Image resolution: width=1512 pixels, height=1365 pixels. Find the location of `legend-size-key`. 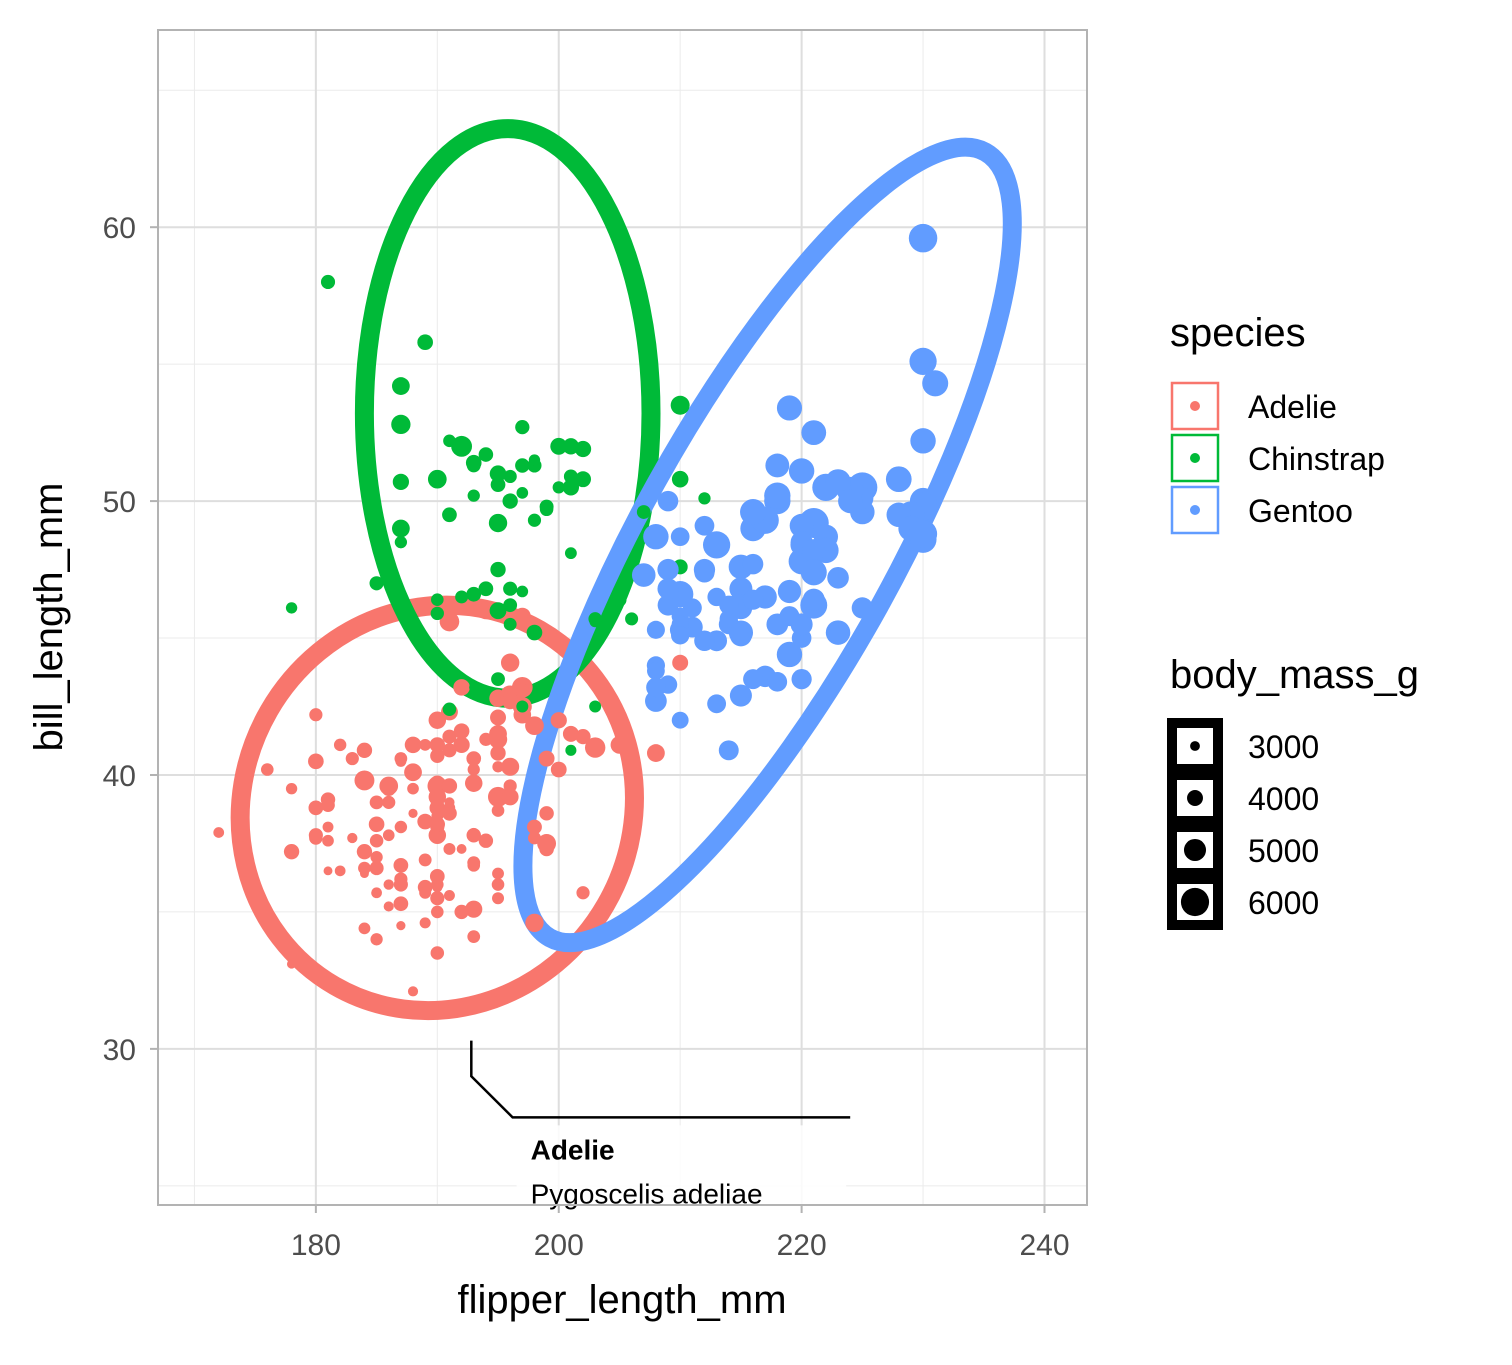

legend-size-key is located at coordinates (1195, 850).